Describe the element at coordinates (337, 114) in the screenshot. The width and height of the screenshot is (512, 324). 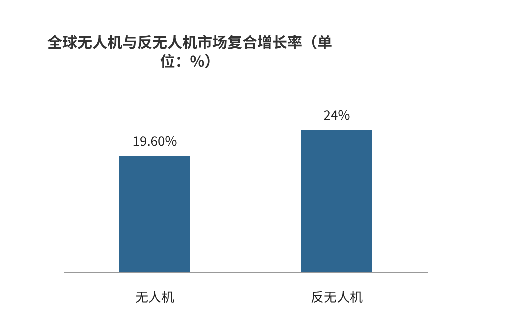
I see `data-label: 24%` at that location.